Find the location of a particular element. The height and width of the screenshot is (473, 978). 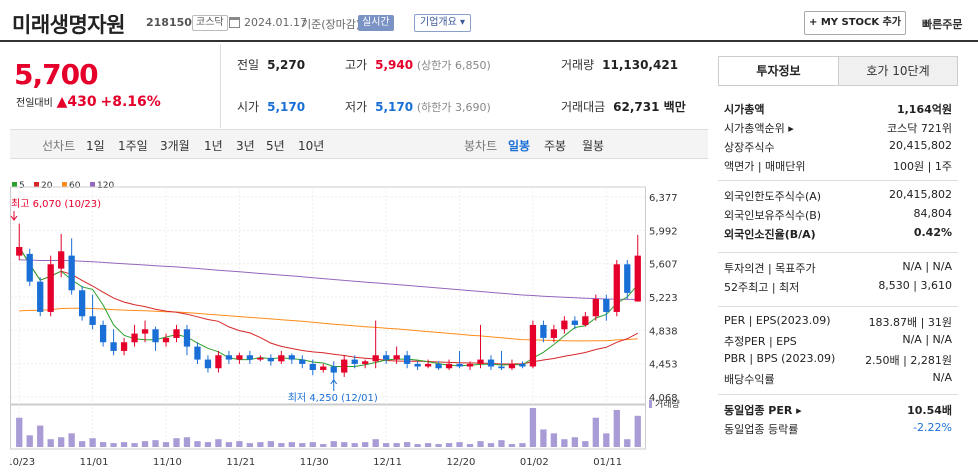

ma120-line is located at coordinates (328, 279).